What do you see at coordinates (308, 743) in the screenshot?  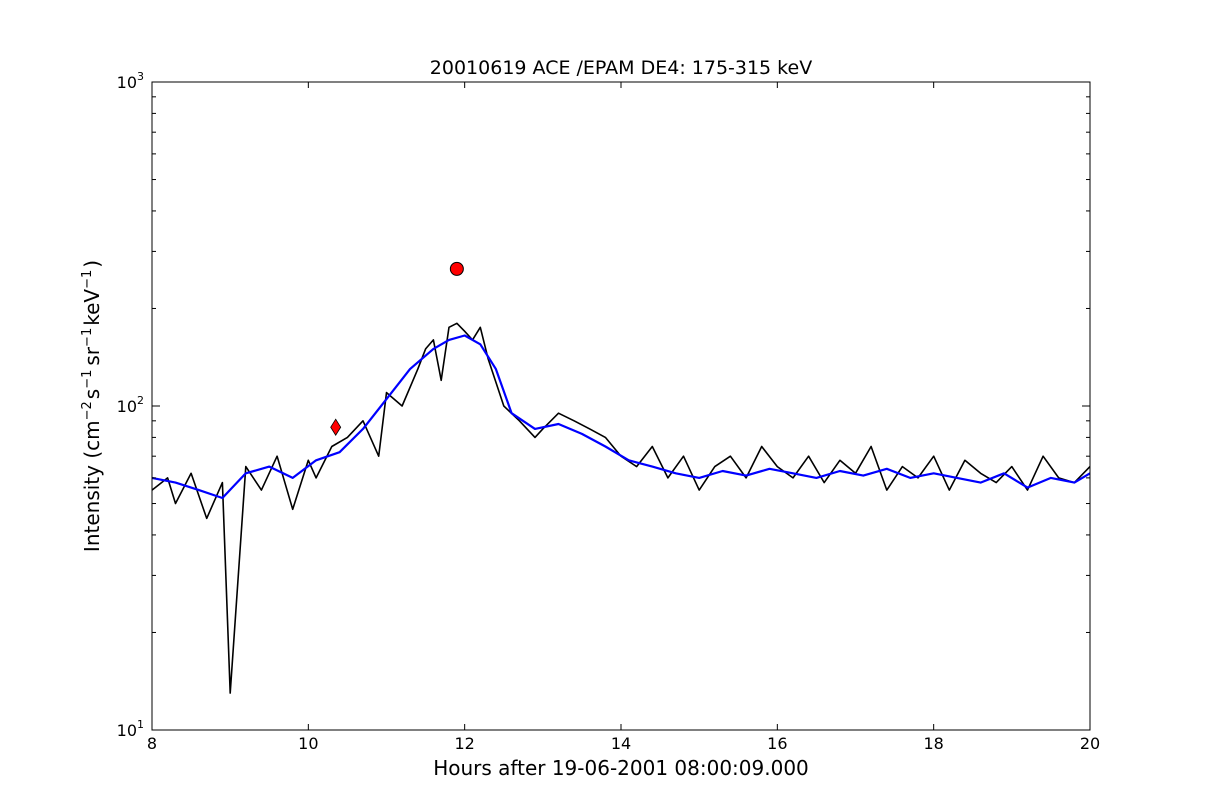 I see `x-tick-label-1: 10` at bounding box center [308, 743].